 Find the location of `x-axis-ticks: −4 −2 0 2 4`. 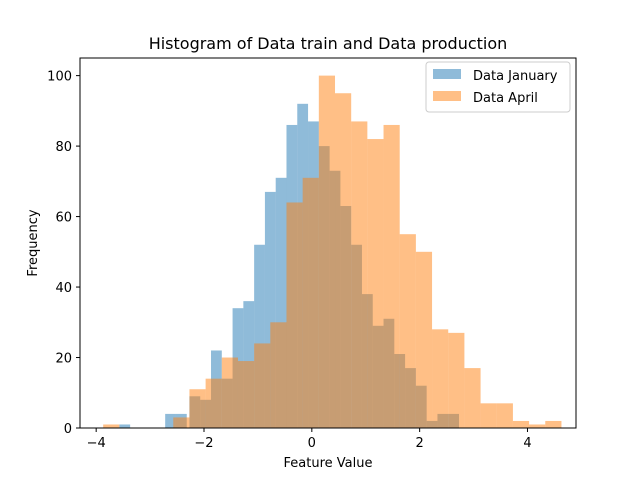

x-axis-ticks: −4 −2 0 2 4 is located at coordinates (309, 439).